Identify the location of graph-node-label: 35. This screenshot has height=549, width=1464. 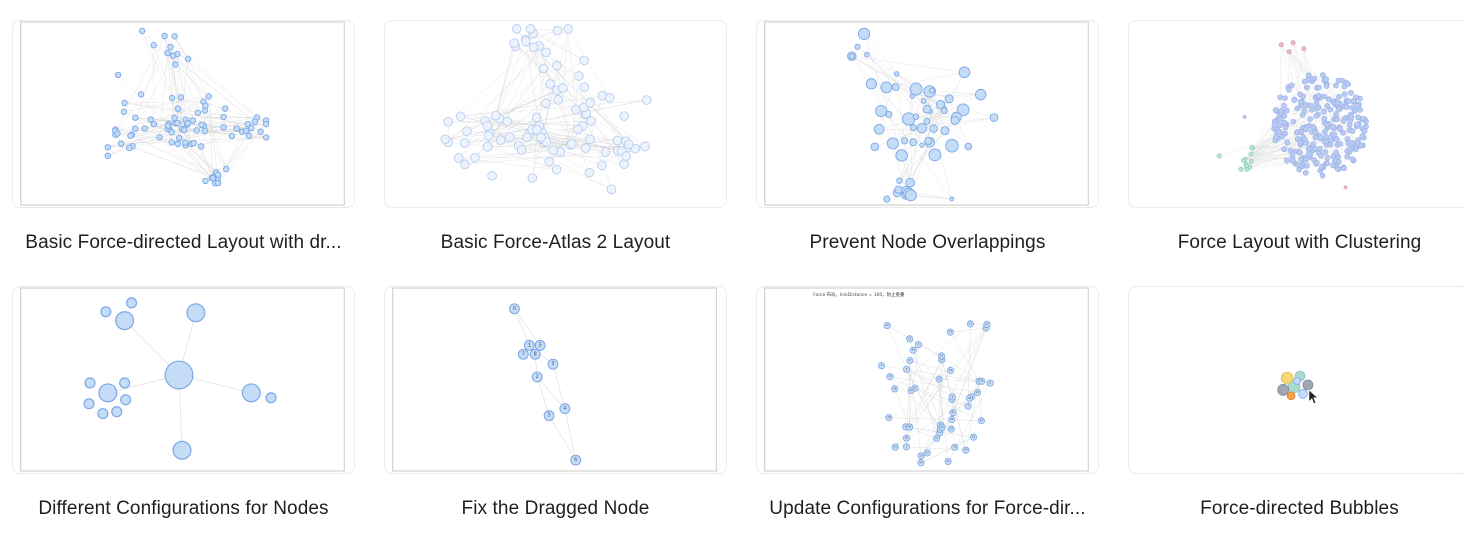
(942, 355).